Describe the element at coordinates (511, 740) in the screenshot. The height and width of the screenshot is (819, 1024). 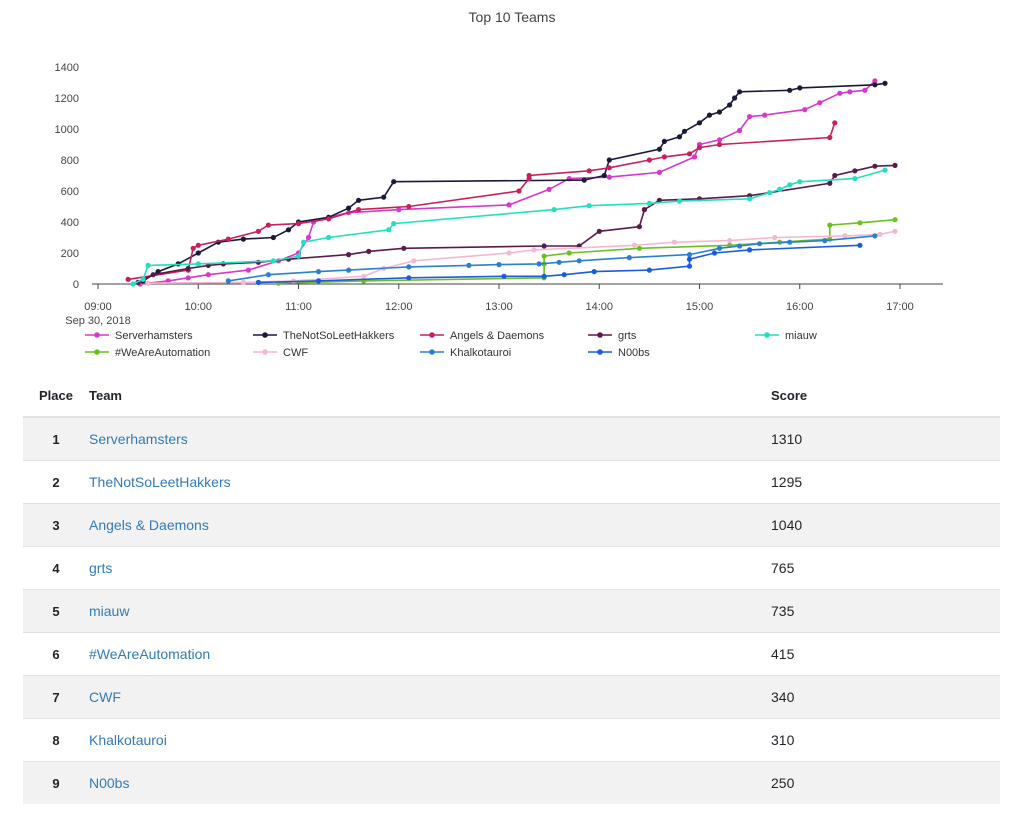
I see `table-row: 8 Khalkotauroi 310` at that location.